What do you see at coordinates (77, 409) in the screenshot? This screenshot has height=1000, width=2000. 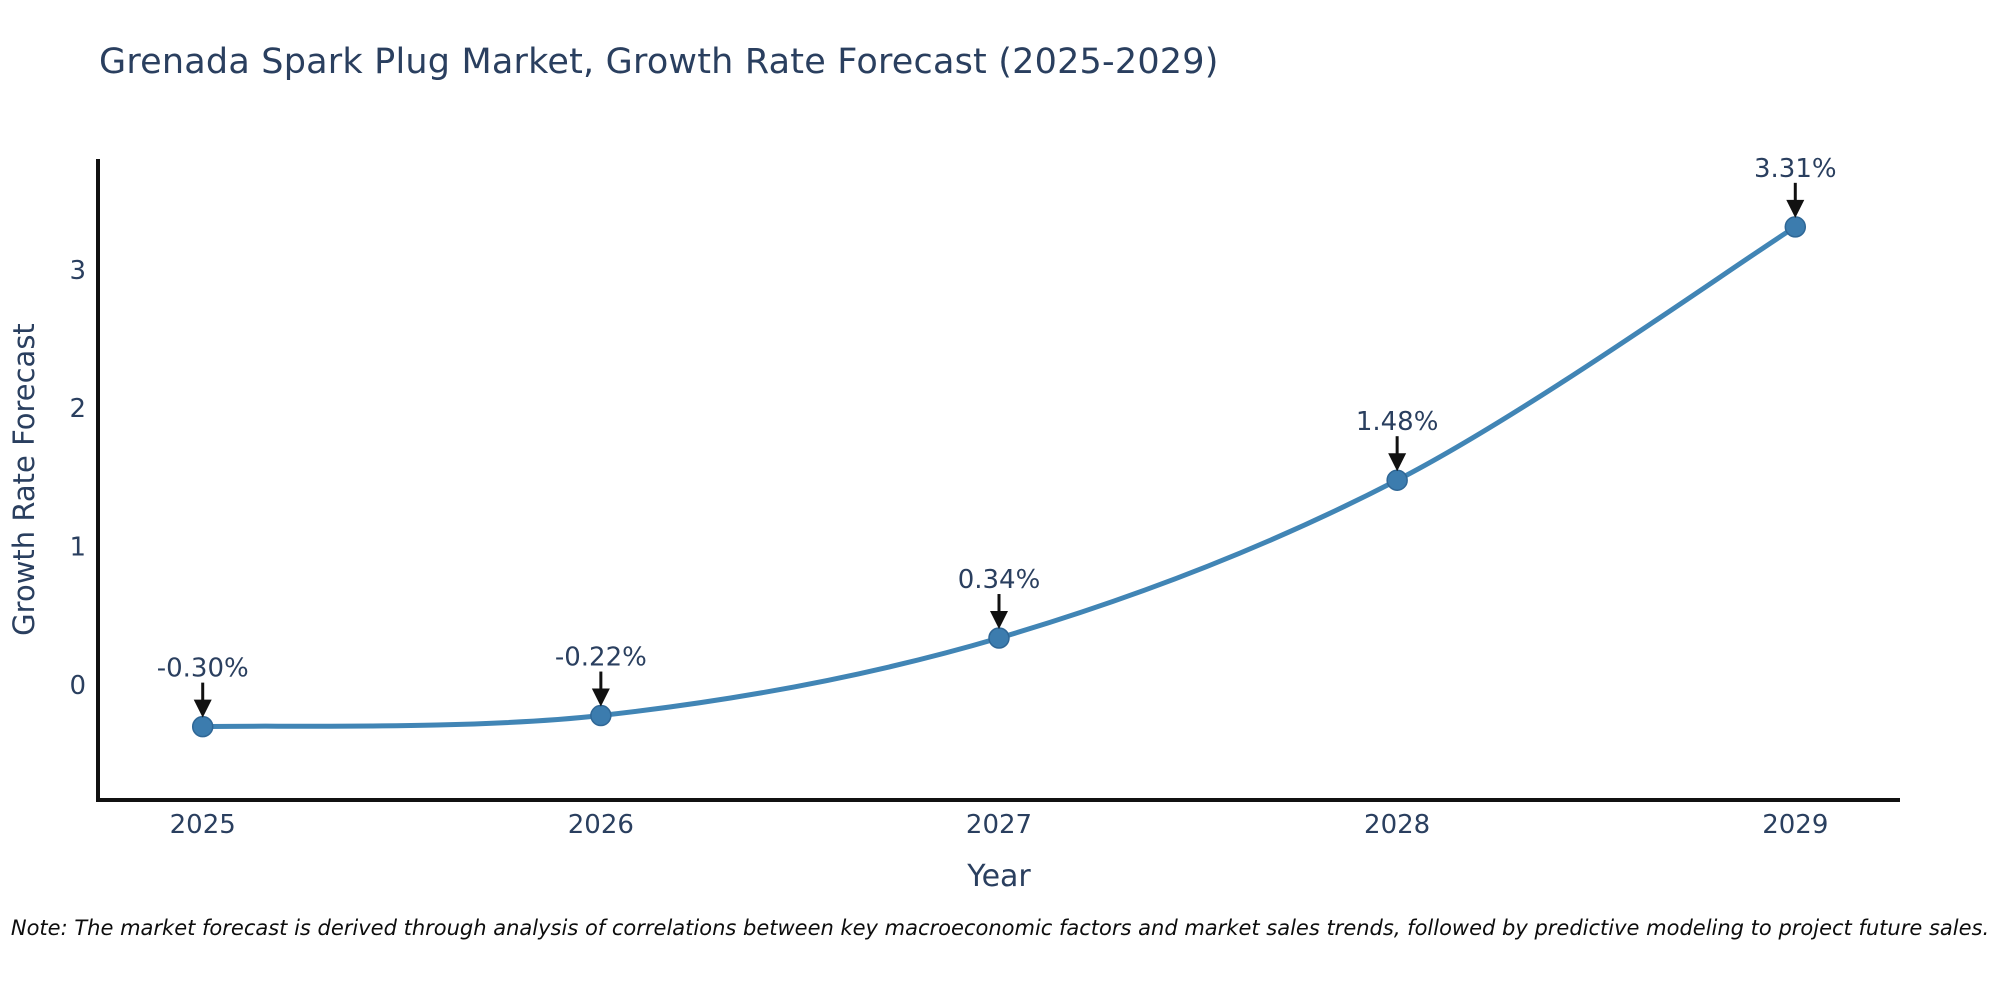 I see `y-tick-label: 2` at bounding box center [77, 409].